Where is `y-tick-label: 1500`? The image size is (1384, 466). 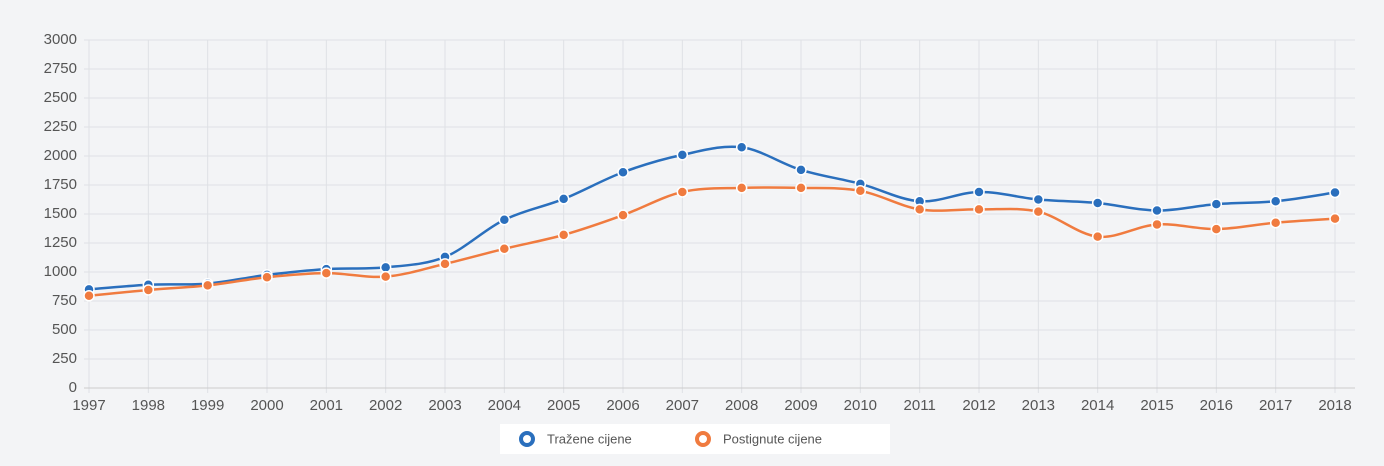 y-tick-label: 1500 is located at coordinates (60, 213).